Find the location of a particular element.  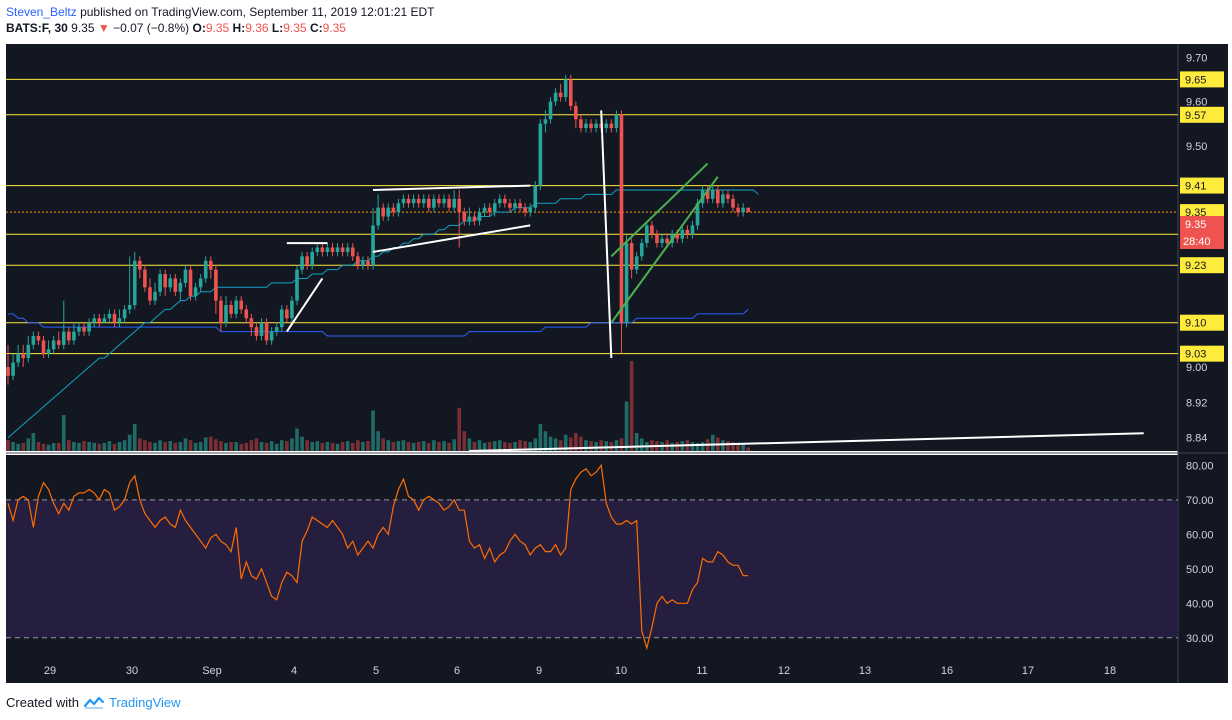

time-tick-label: 10 is located at coordinates (621, 671).